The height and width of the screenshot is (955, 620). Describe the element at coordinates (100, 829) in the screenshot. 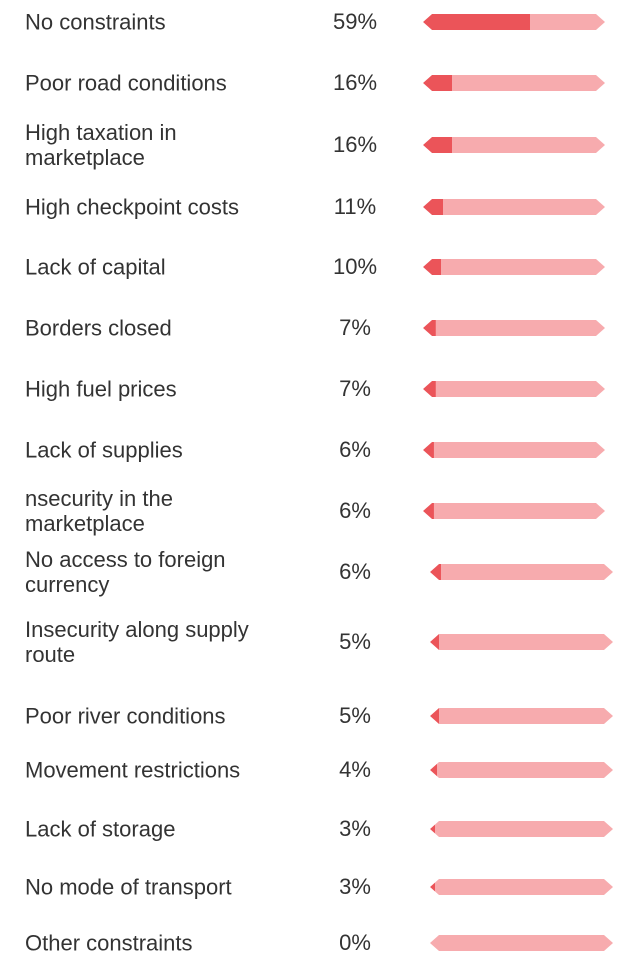

I see `category-label: Lack of storage` at that location.